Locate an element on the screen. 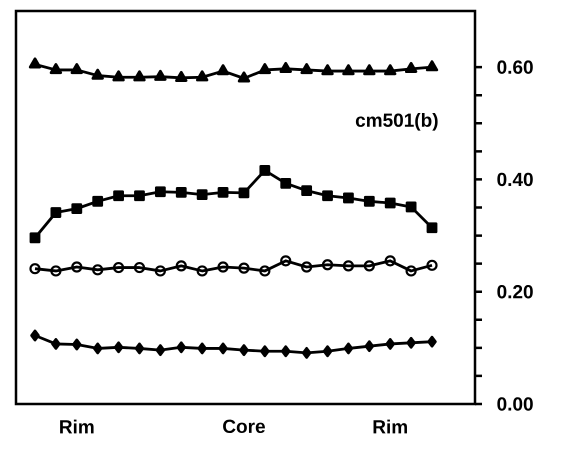 This screenshot has height=449, width=567. y-tick-label: 0.20 is located at coordinates (515, 291).